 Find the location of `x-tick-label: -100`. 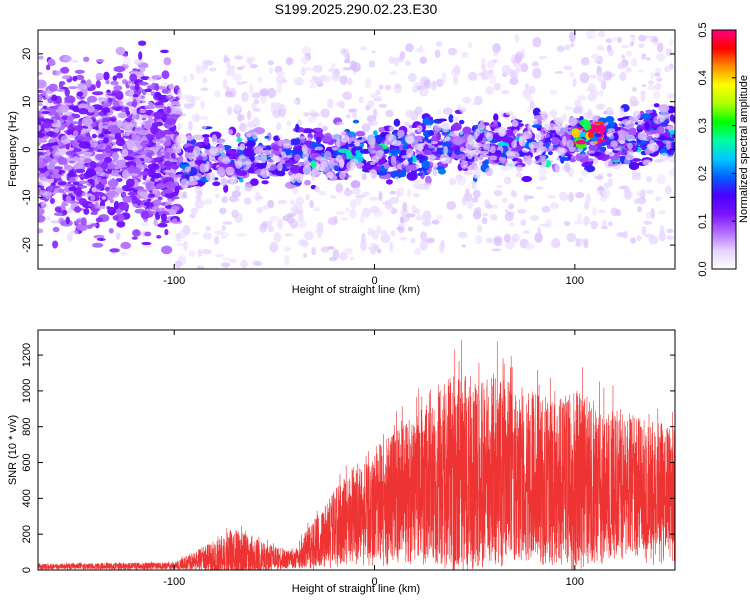

x-tick-label: -100 is located at coordinates (174, 281).